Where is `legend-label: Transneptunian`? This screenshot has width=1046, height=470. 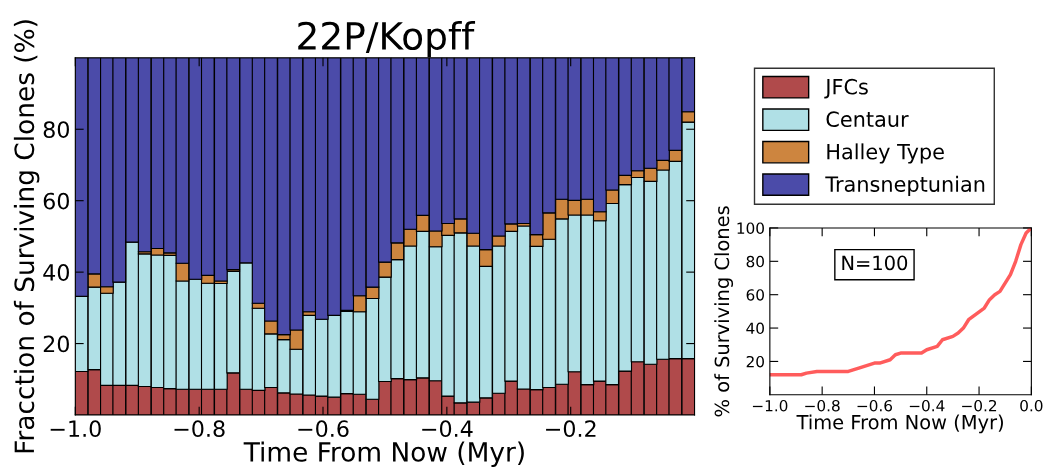
legend-label: Transneptunian is located at coordinates (905, 185).